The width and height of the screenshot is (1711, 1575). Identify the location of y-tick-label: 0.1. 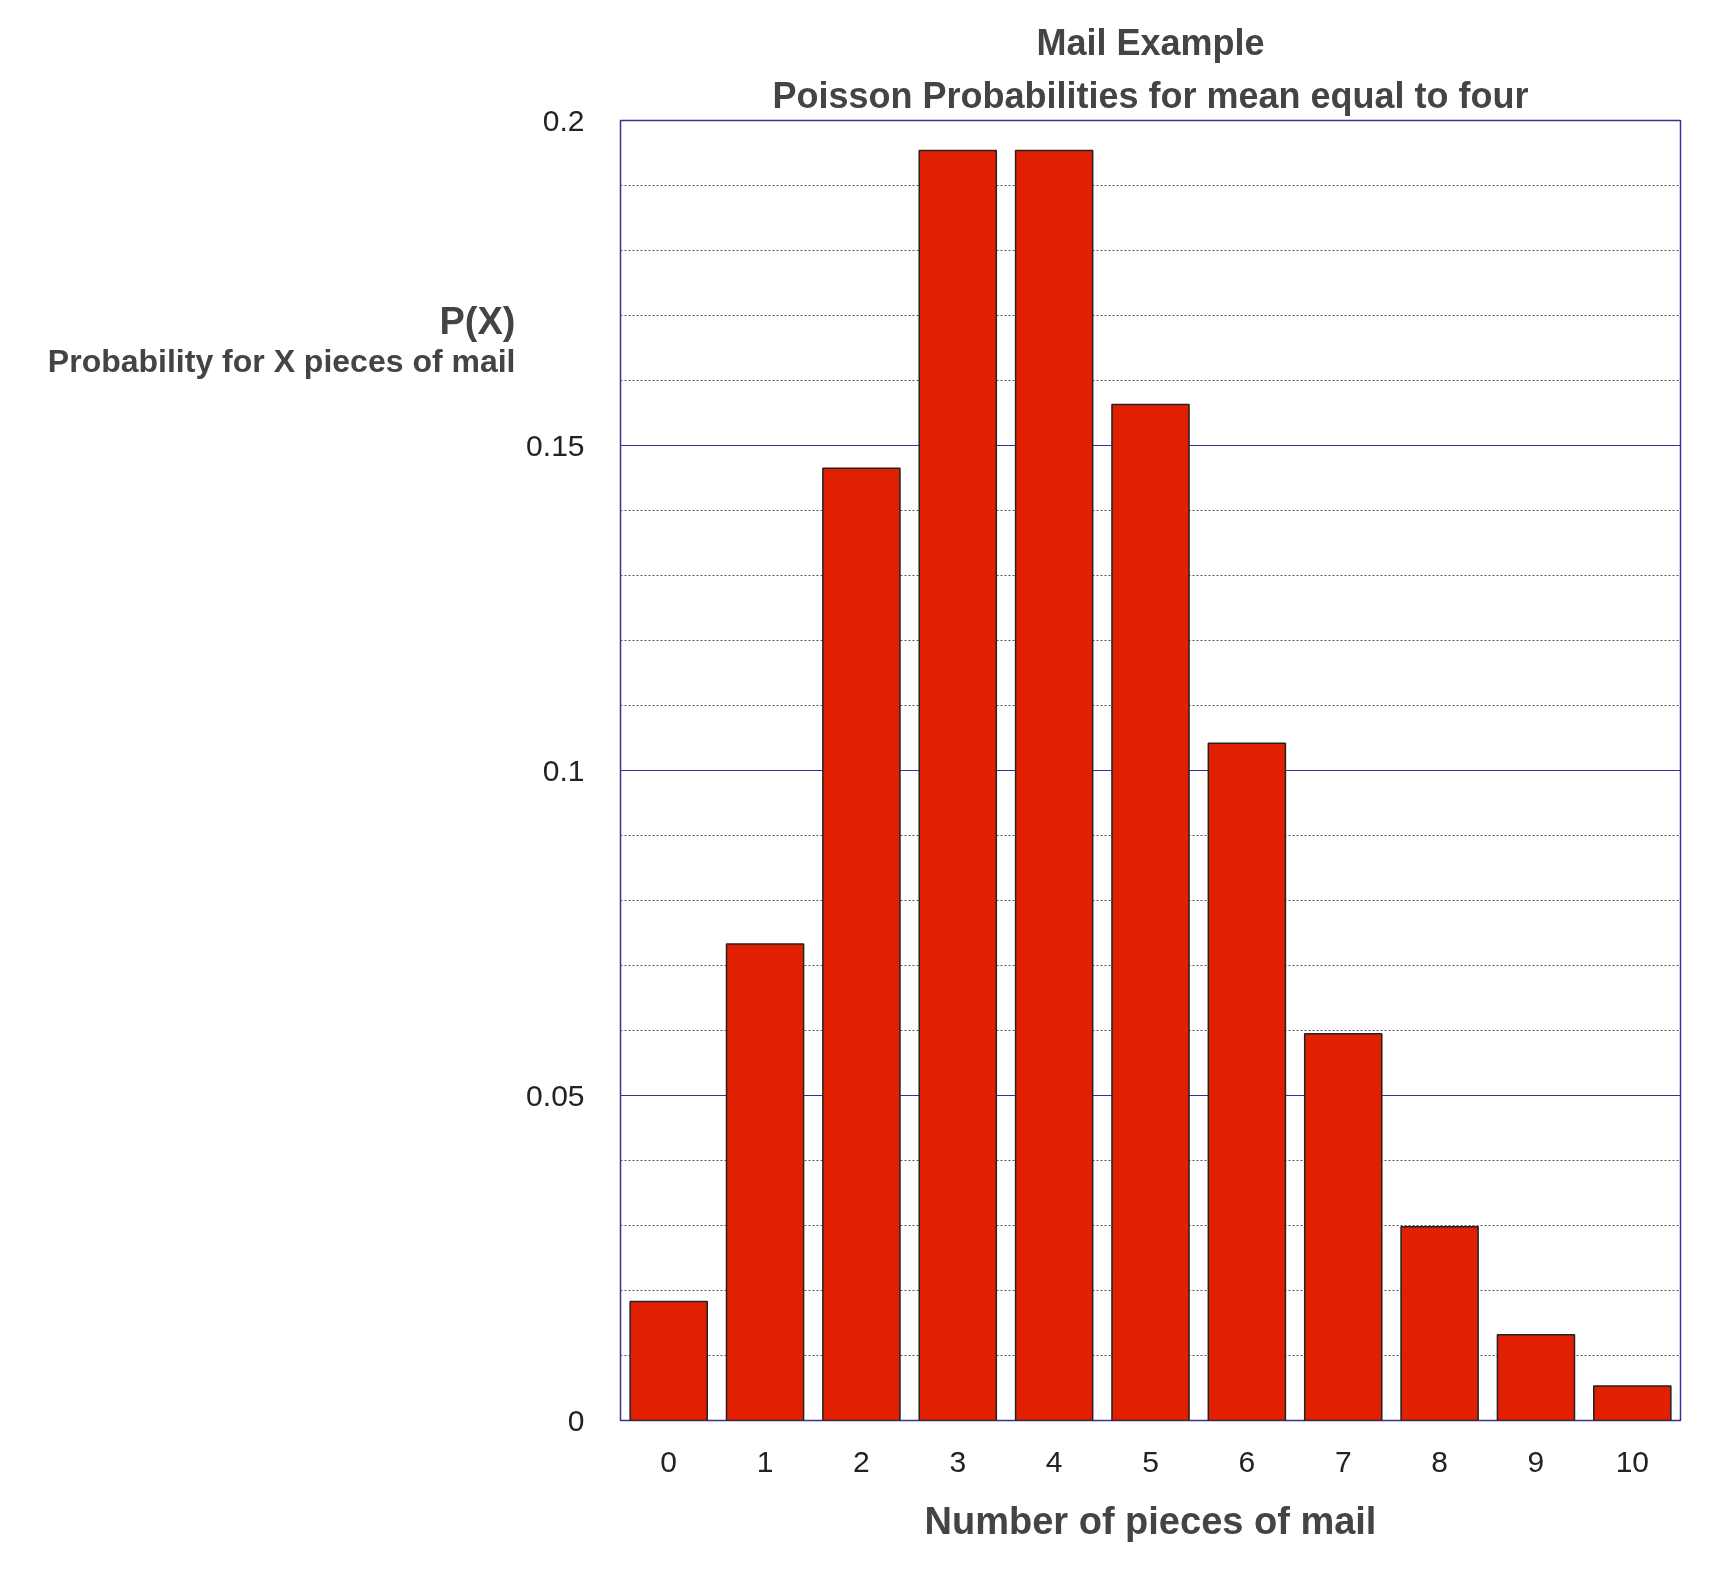
(563, 770).